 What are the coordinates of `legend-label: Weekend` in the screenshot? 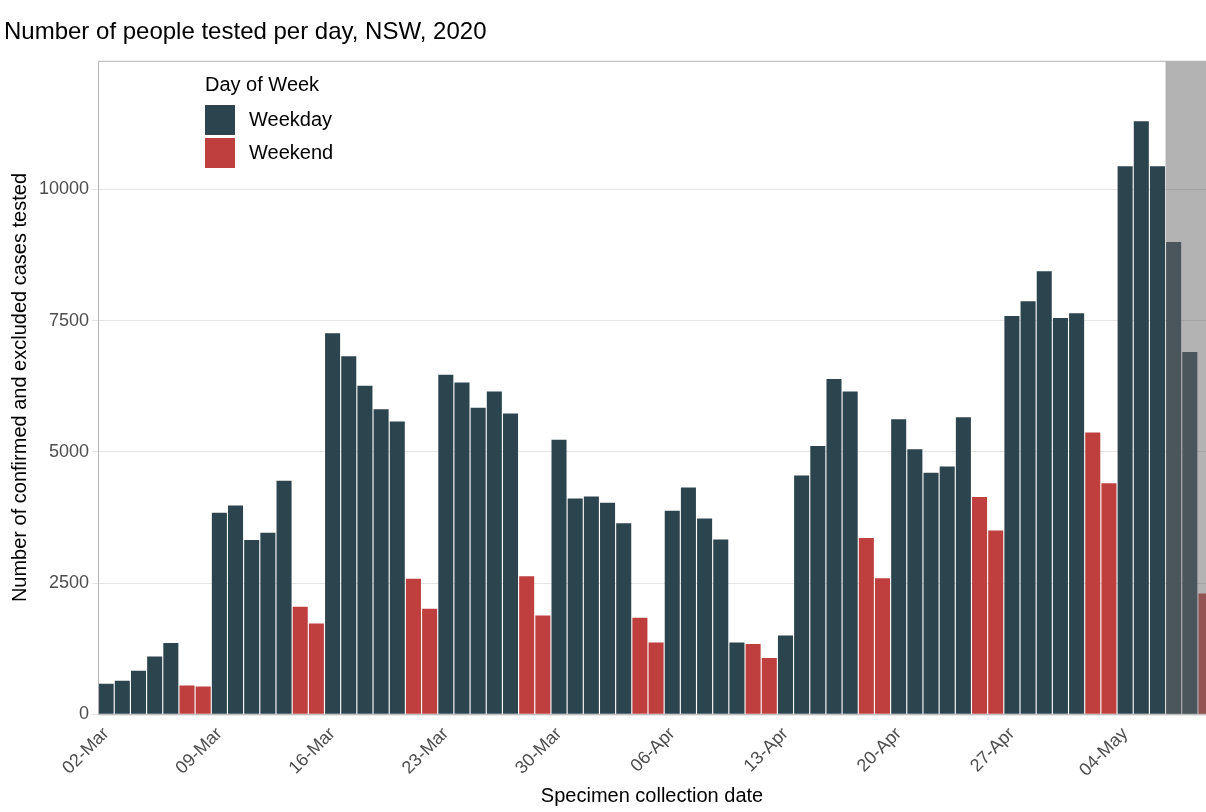 It's located at (291, 152).